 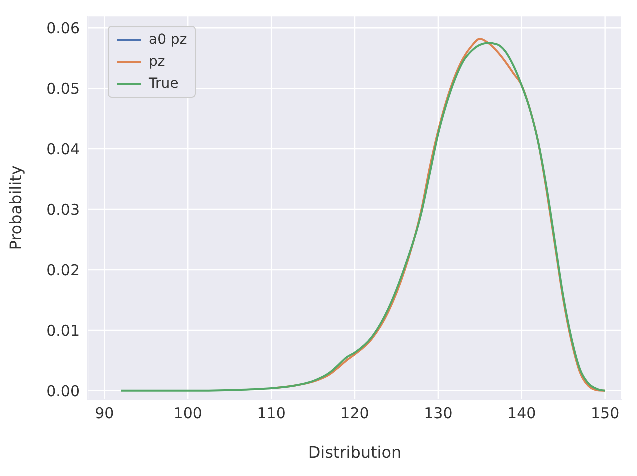 I want to click on x-tick-label: 100, so click(x=188, y=413).